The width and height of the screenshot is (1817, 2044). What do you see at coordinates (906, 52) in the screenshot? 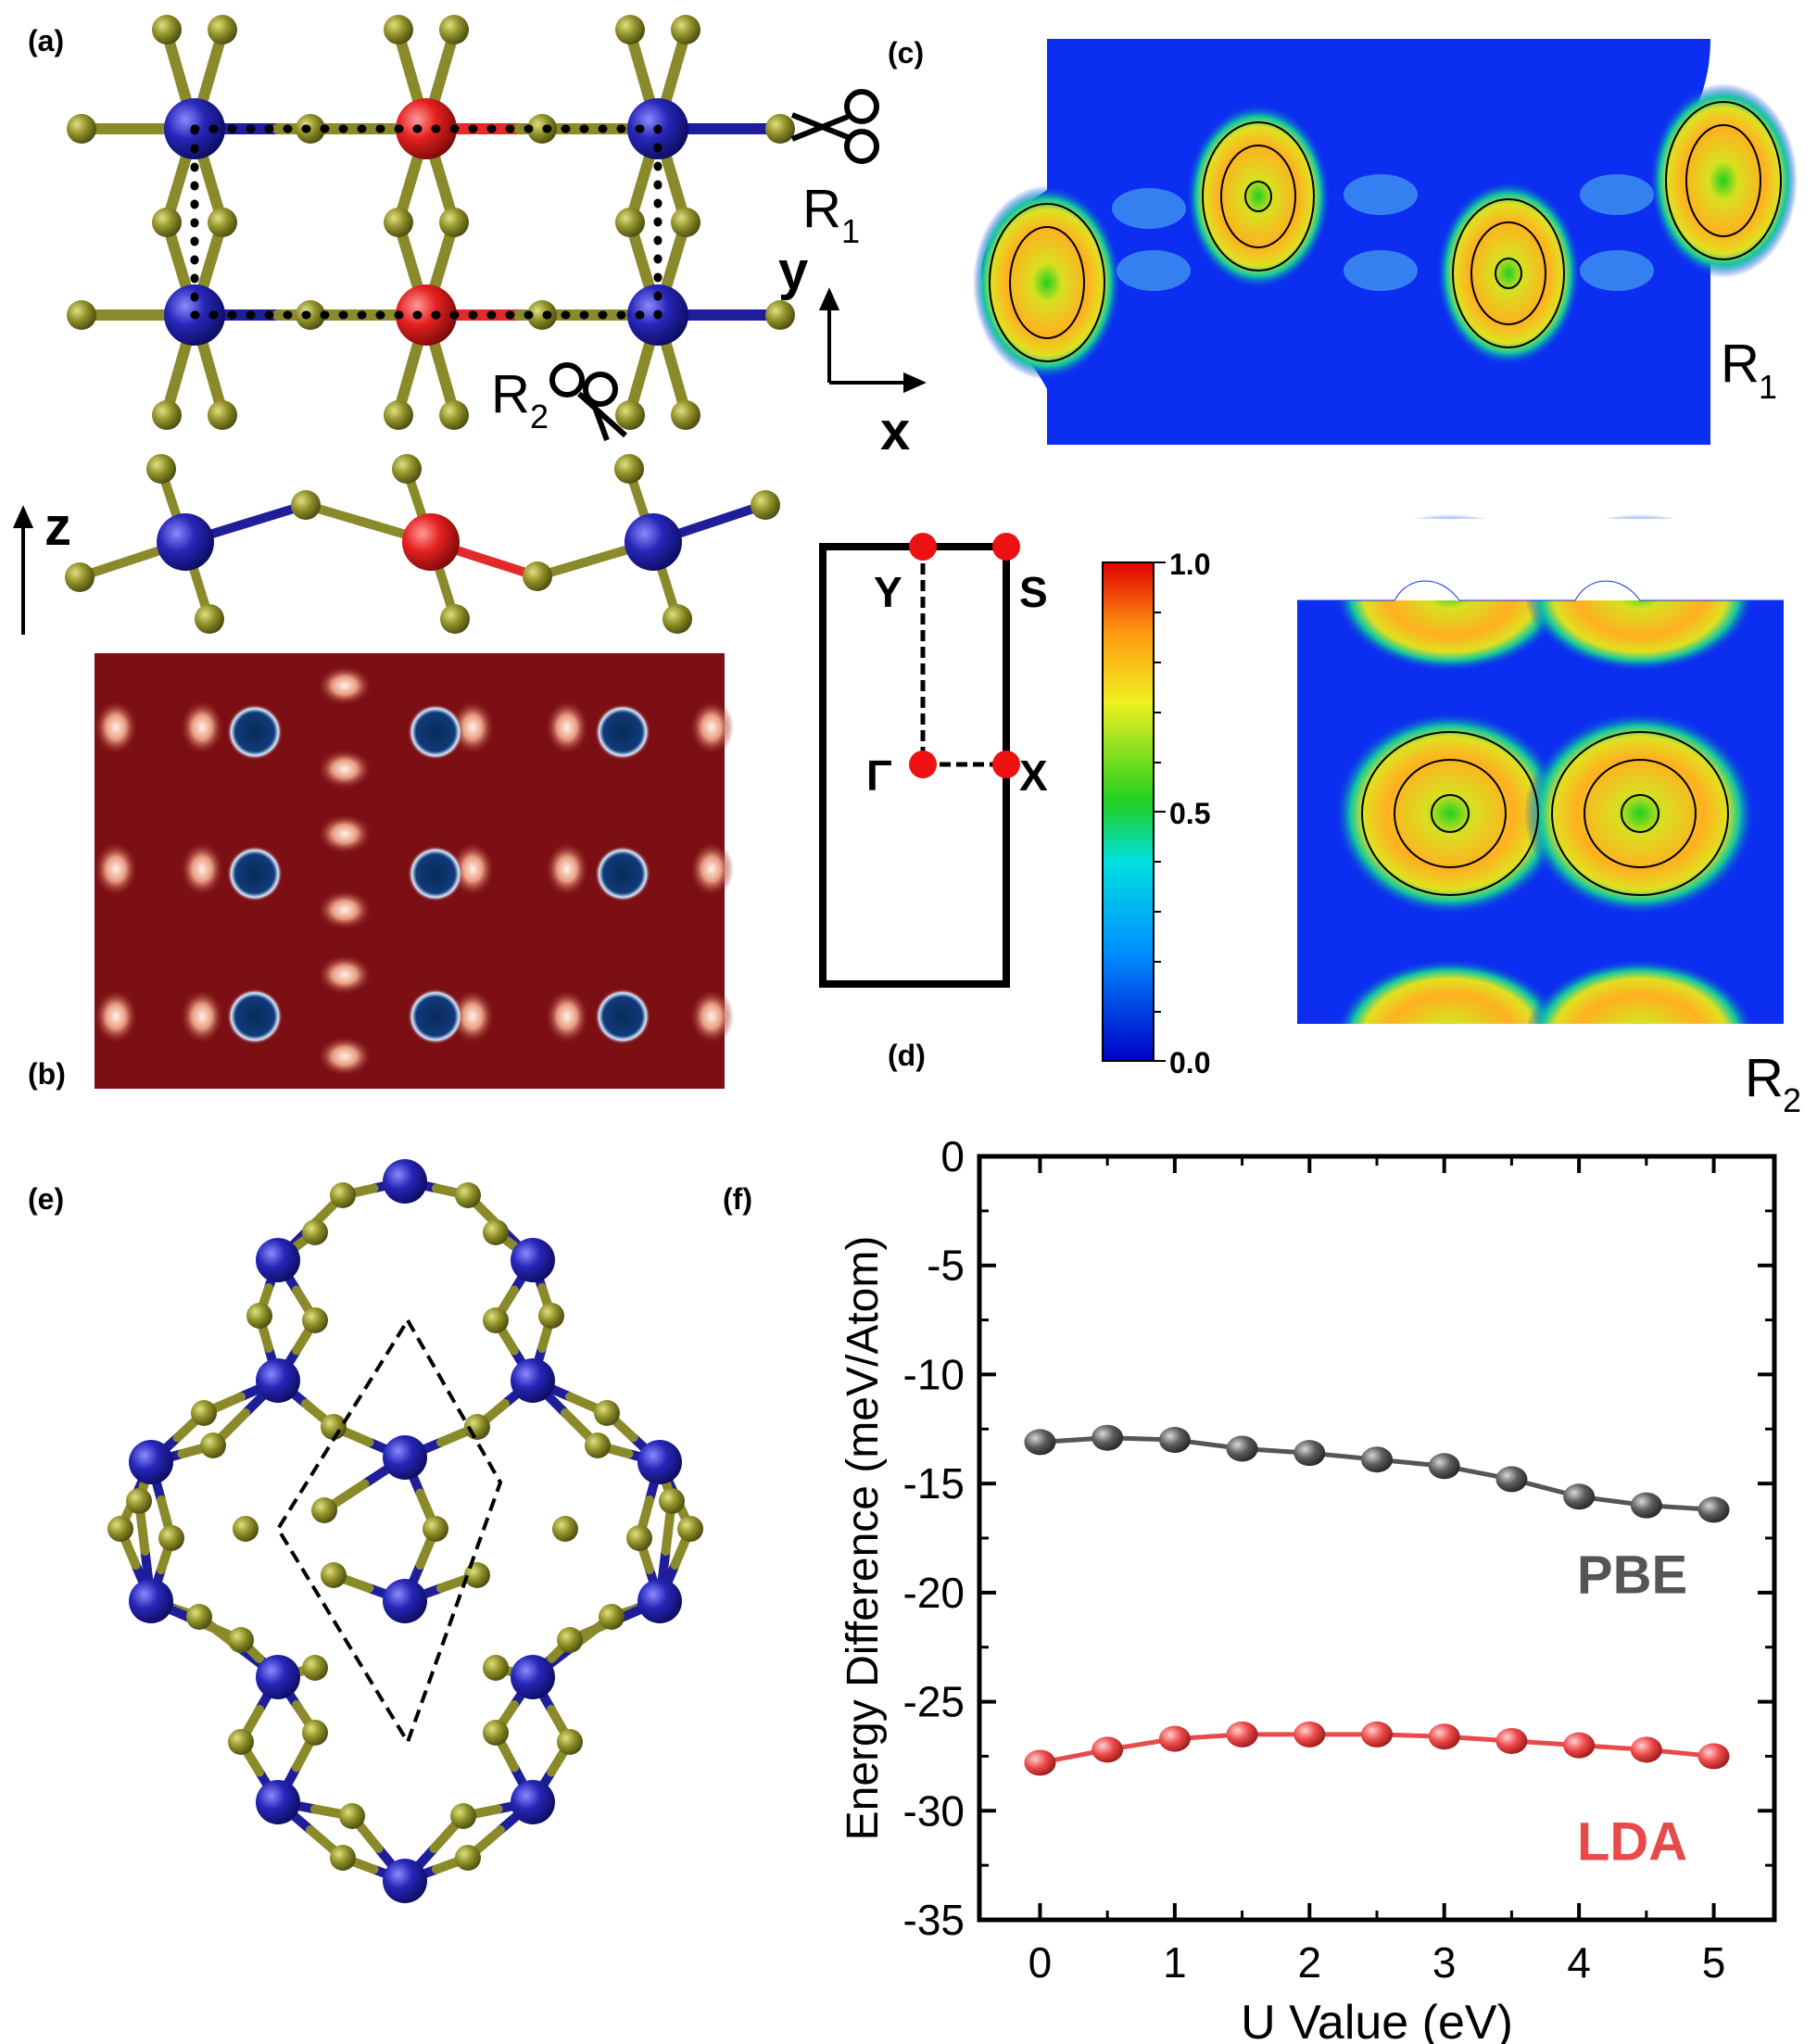
I see `panel-label-c: (c)` at bounding box center [906, 52].